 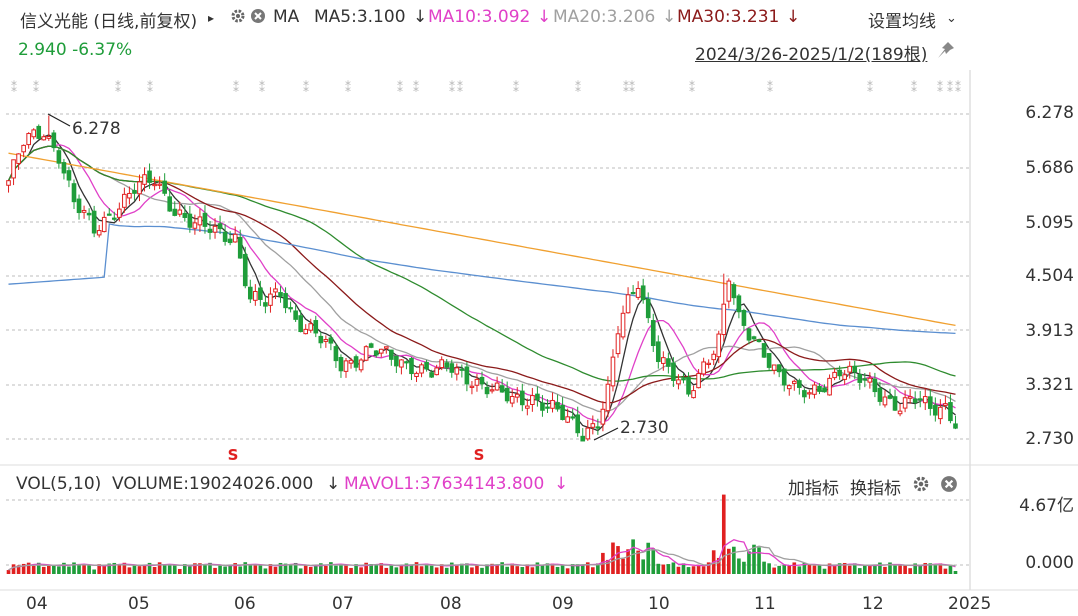 I want to click on x-axis-label: 10, so click(x=659, y=604).